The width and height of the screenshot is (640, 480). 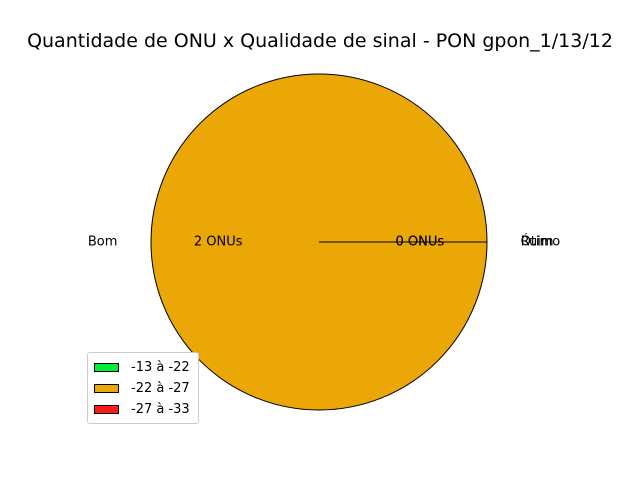 I want to click on legend-item: -27 à -33, so click(x=142, y=409).